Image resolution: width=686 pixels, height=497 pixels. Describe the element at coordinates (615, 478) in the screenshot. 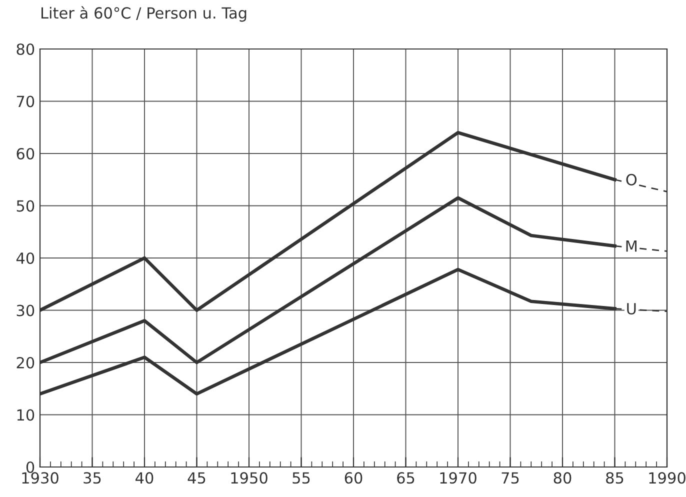

I see `x-tick-label: 85` at that location.